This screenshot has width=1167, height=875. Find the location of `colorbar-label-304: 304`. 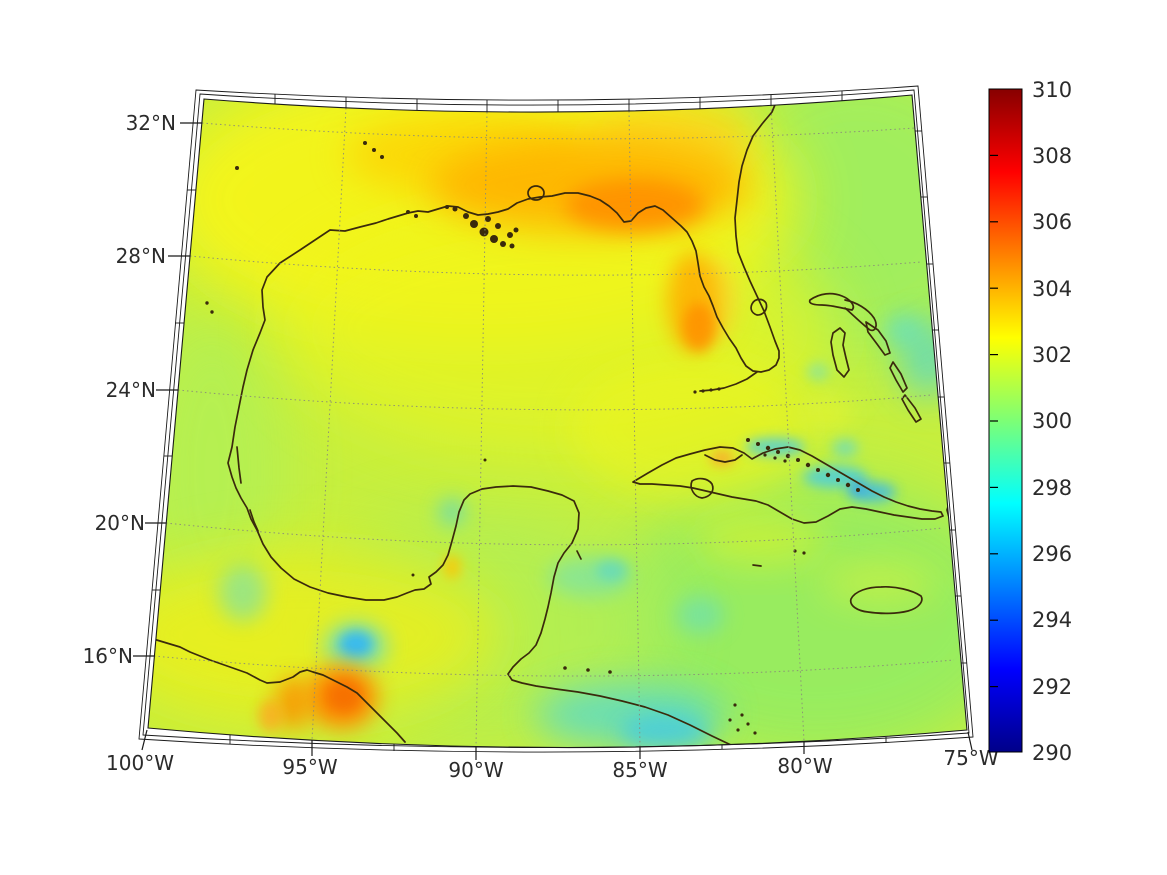

colorbar-label-304: 304 is located at coordinates (1052, 289).